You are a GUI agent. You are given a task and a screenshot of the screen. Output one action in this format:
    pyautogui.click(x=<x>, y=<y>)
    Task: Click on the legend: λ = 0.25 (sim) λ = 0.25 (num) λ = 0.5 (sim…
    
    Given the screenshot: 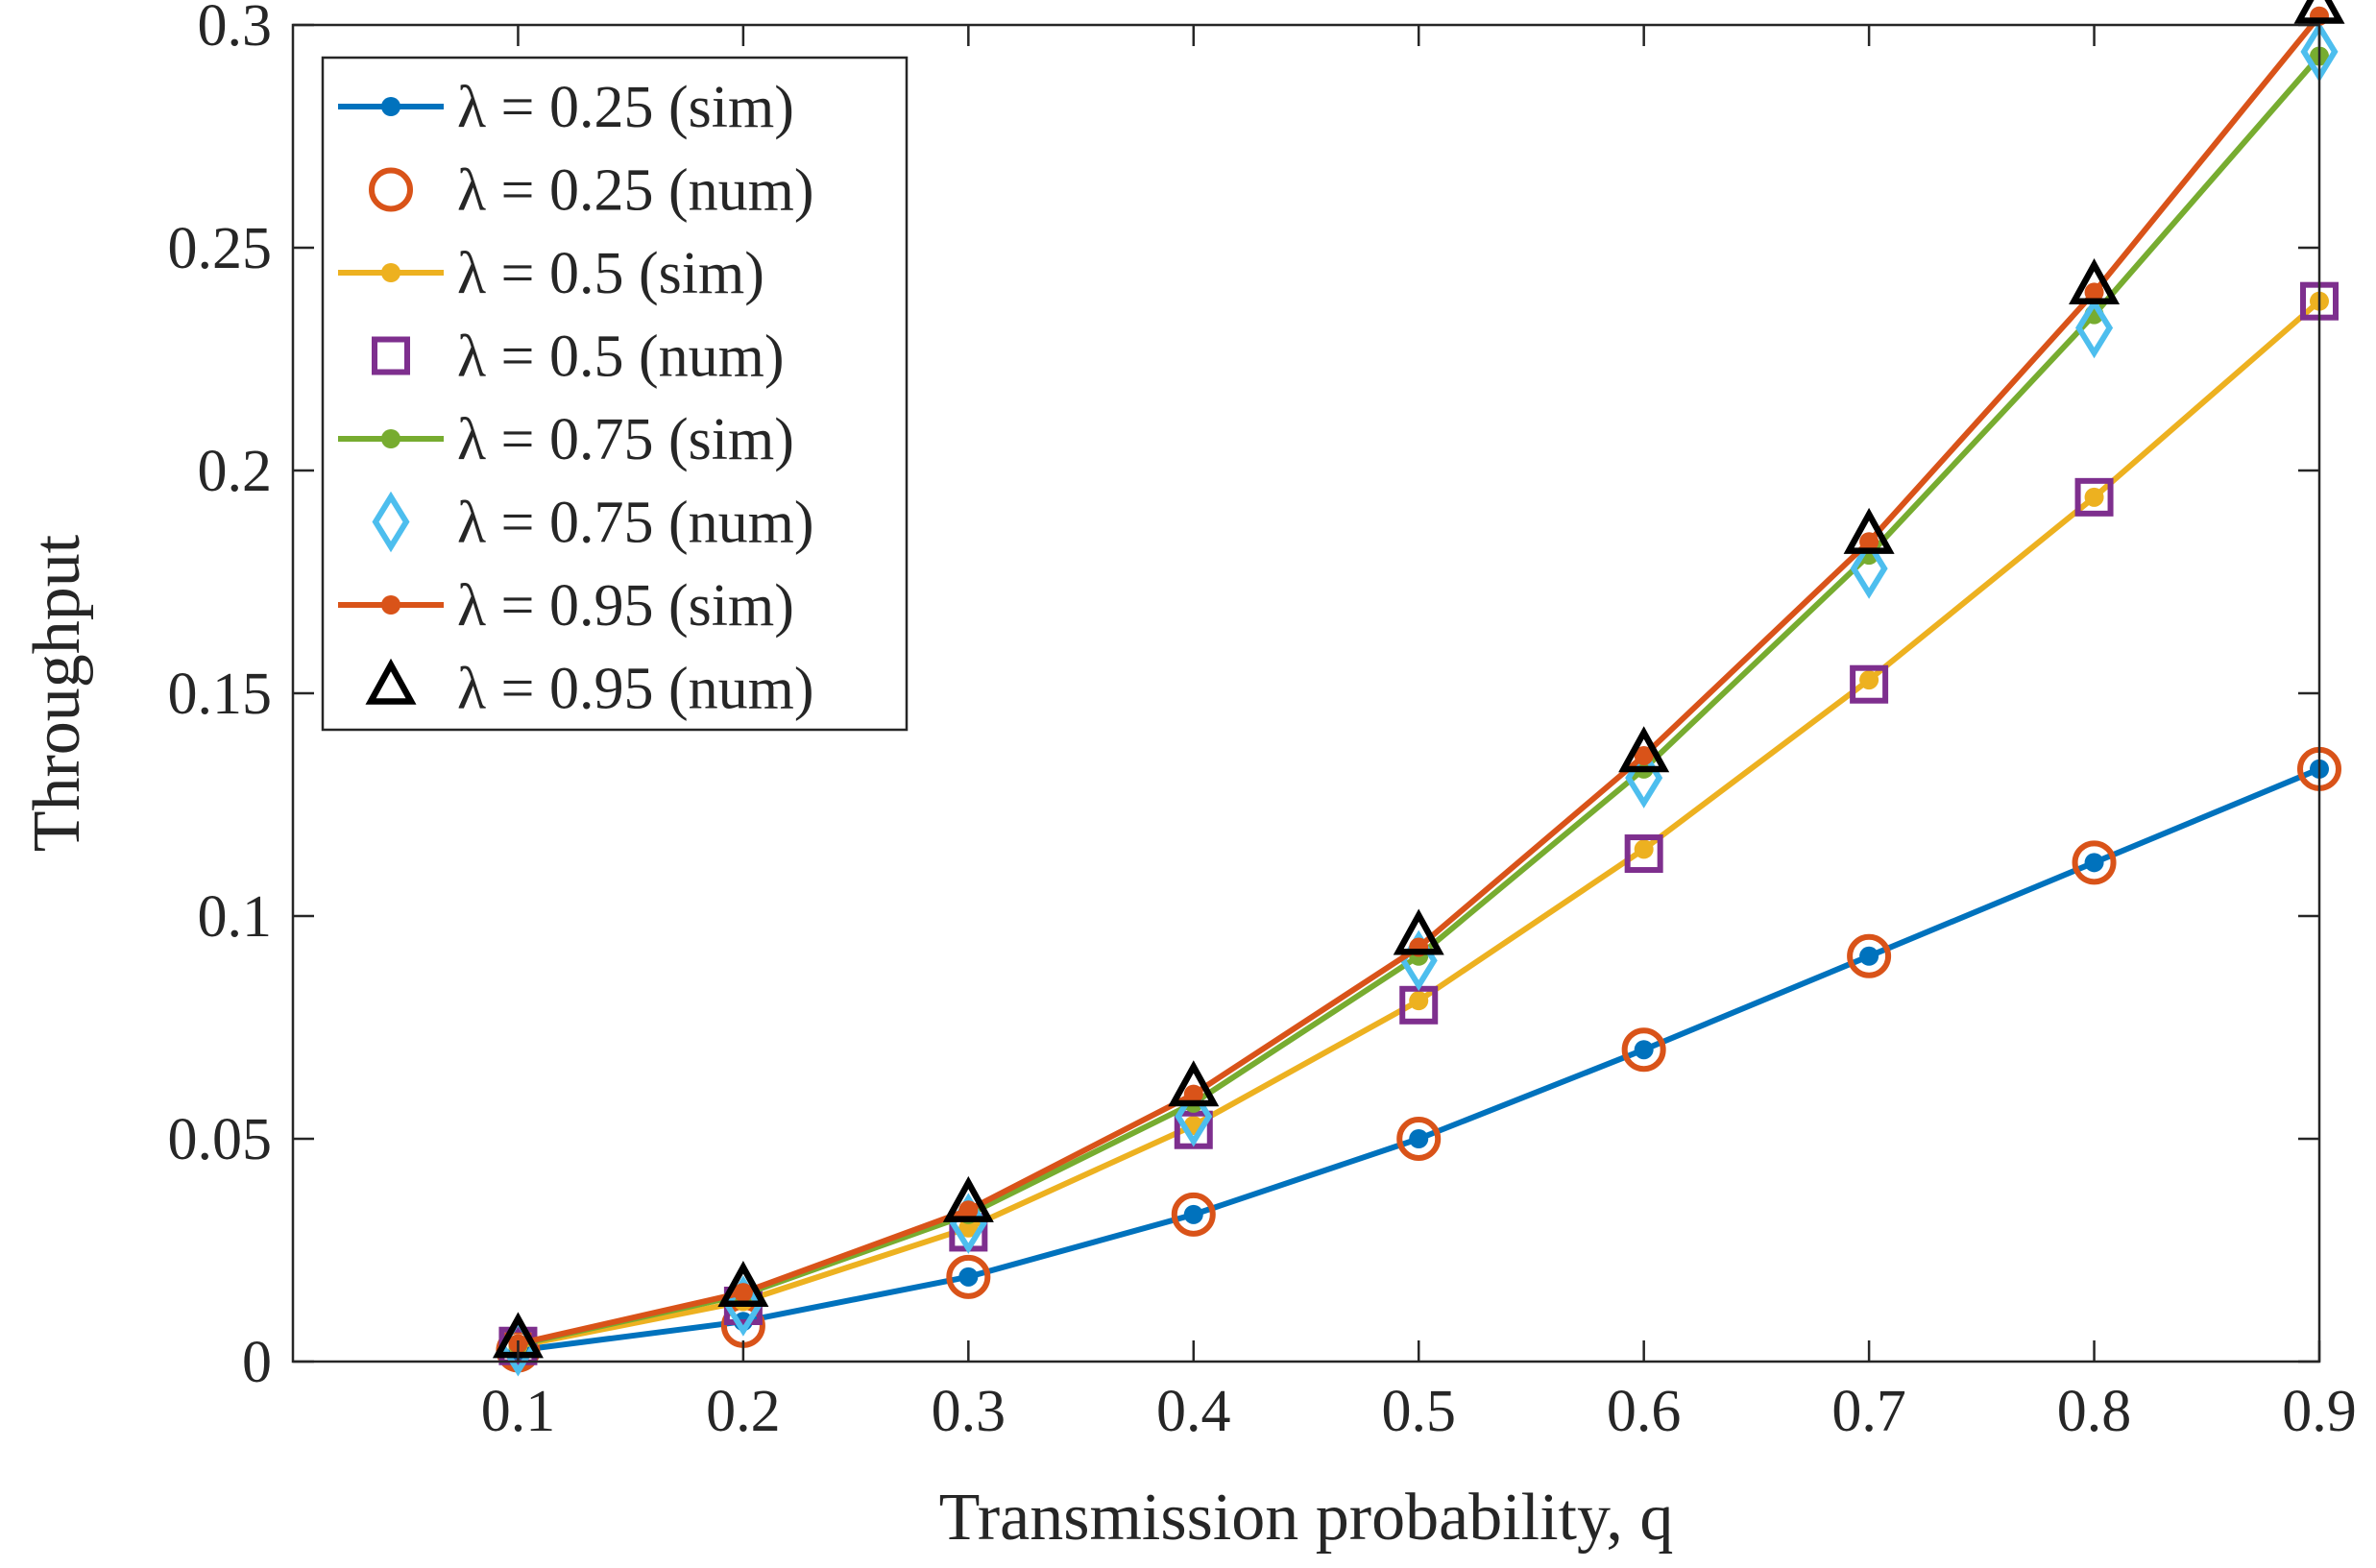 What is the action you would take?
    pyautogui.click(x=615, y=394)
    